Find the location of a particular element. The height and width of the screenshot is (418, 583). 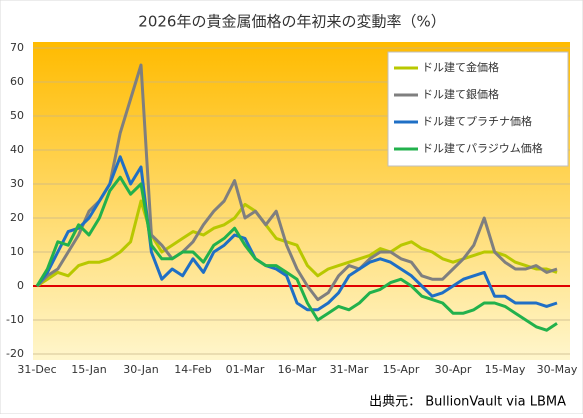

legend-label: ドル建て銀価格 is located at coordinates (460, 94).